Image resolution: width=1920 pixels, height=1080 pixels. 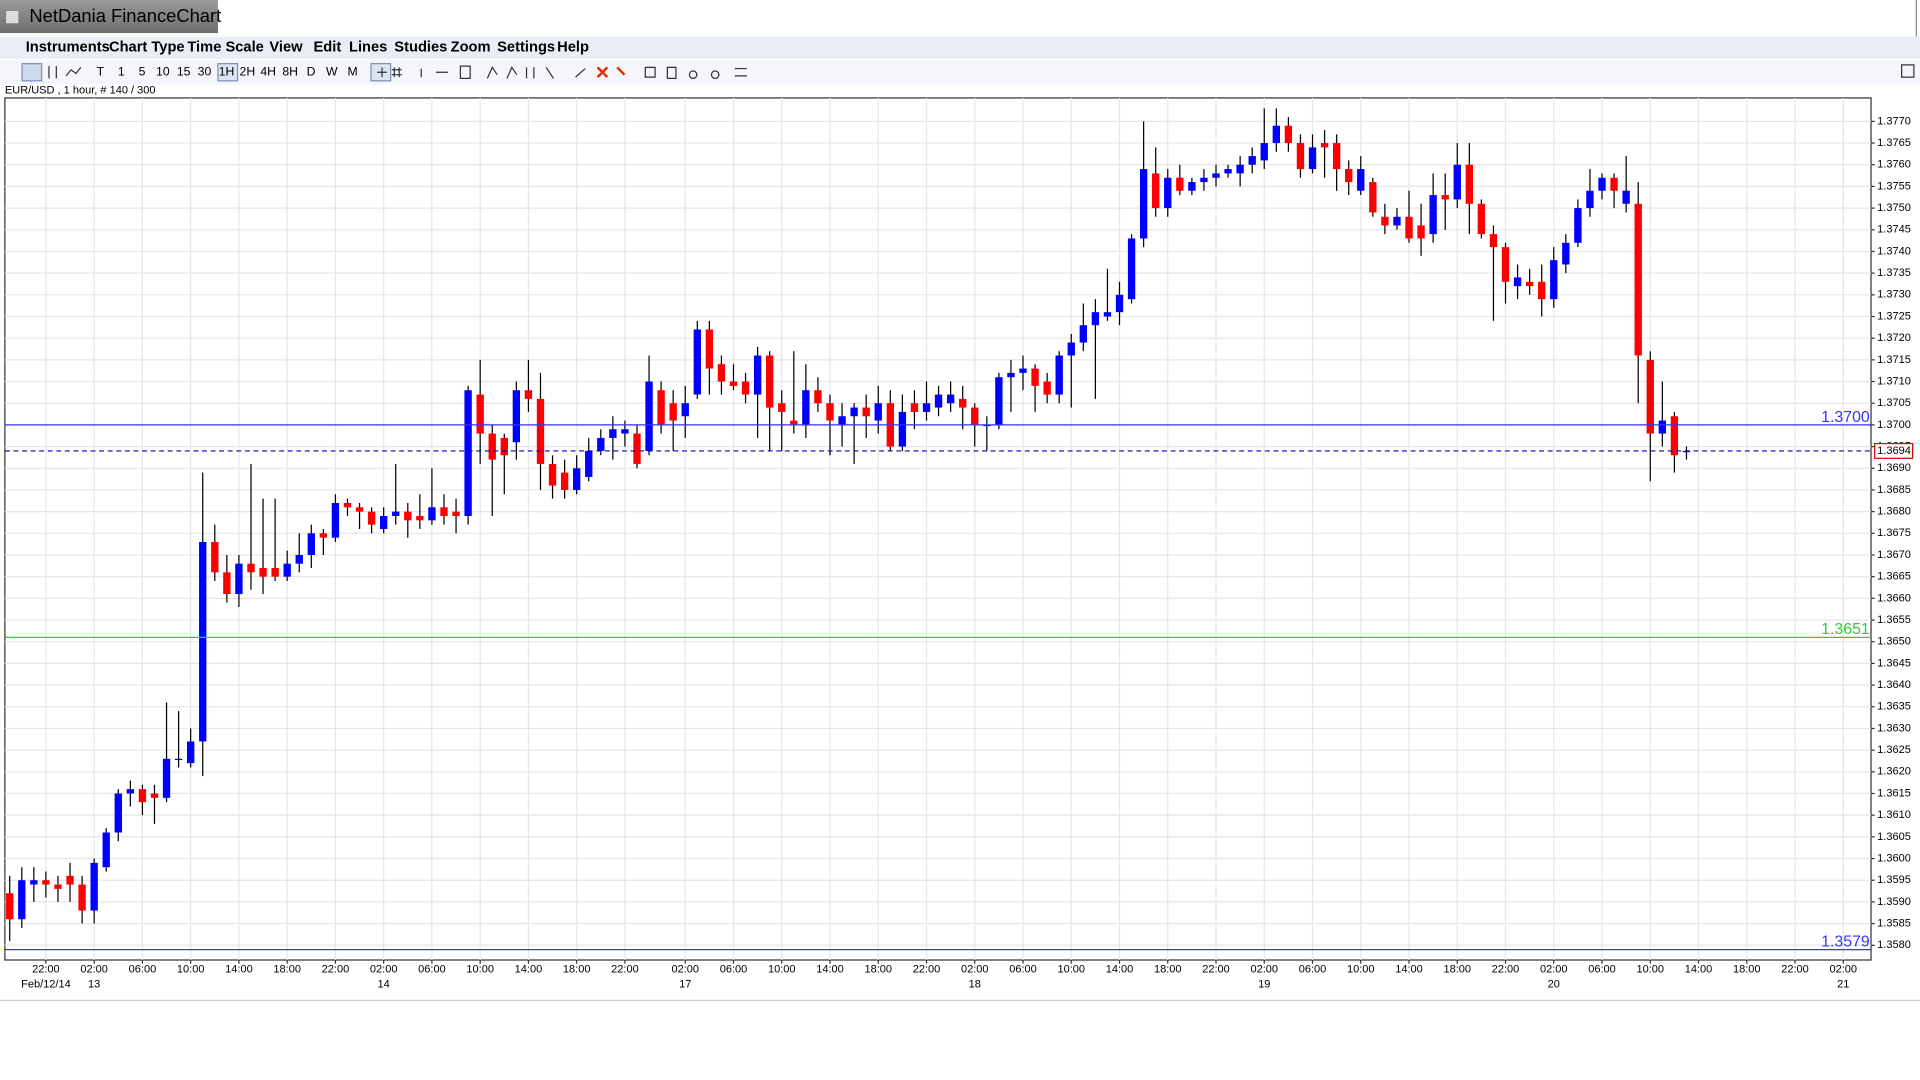 What do you see at coordinates (147, 48) in the screenshot?
I see `menu-item: Chart Type` at bounding box center [147, 48].